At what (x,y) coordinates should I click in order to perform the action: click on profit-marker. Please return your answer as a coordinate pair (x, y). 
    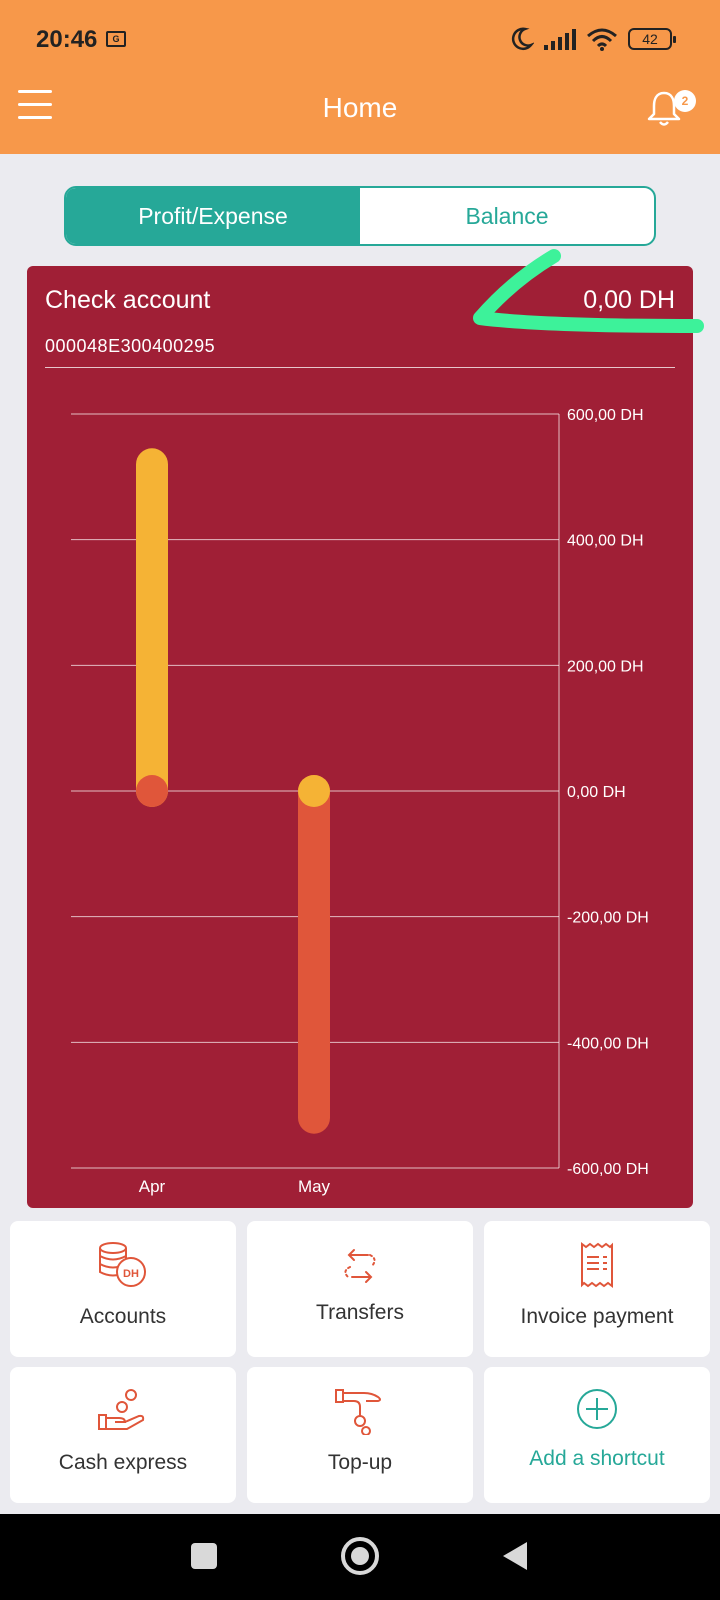
    Looking at the image, I should click on (314, 791).